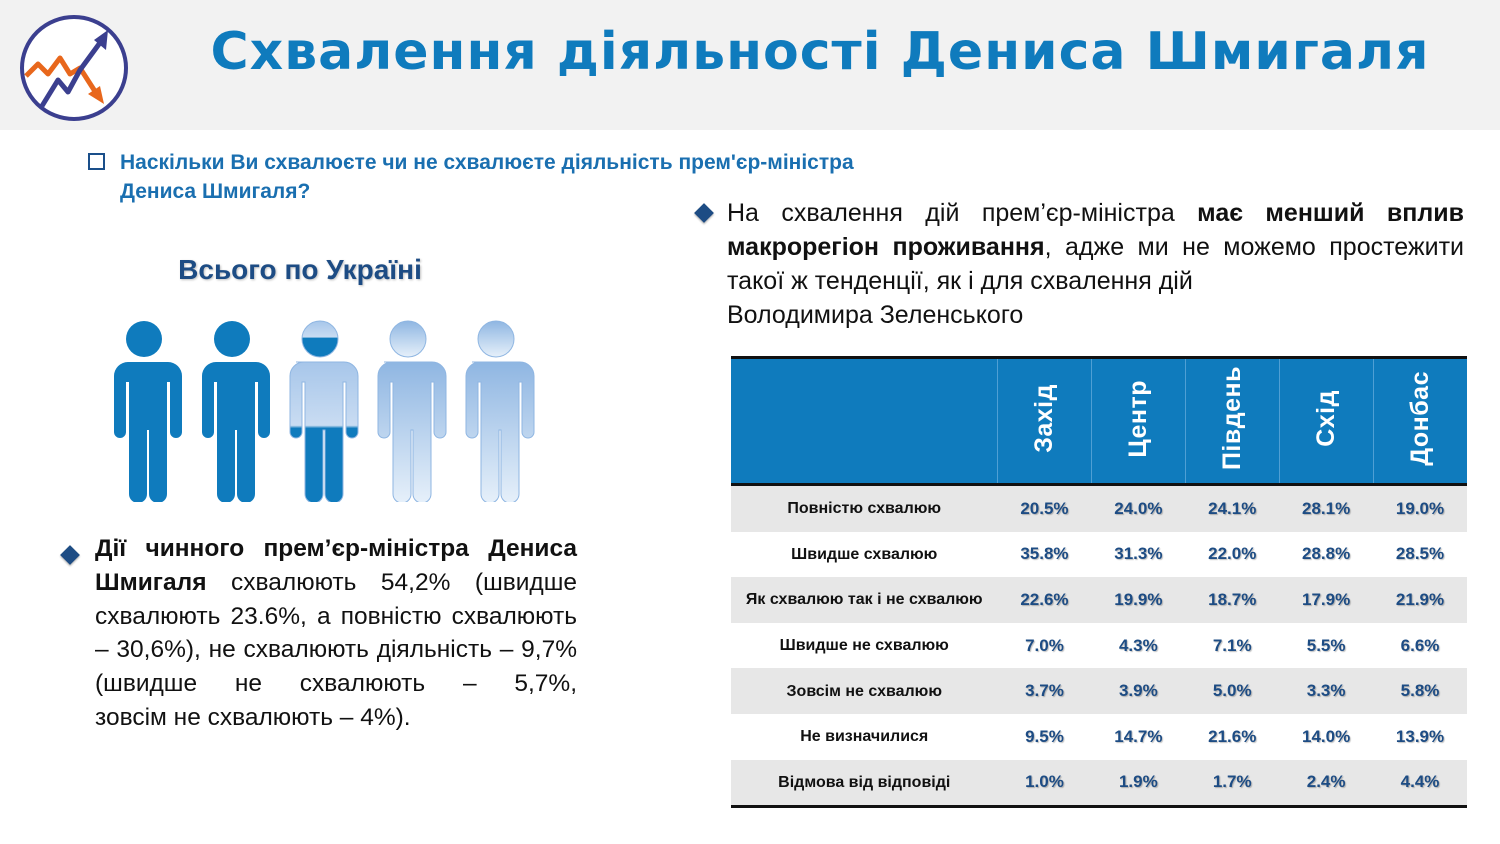  What do you see at coordinates (962, 213) in the screenshot?
I see `insight-text-1: На схвалення дій прем’єр-міністра` at bounding box center [962, 213].